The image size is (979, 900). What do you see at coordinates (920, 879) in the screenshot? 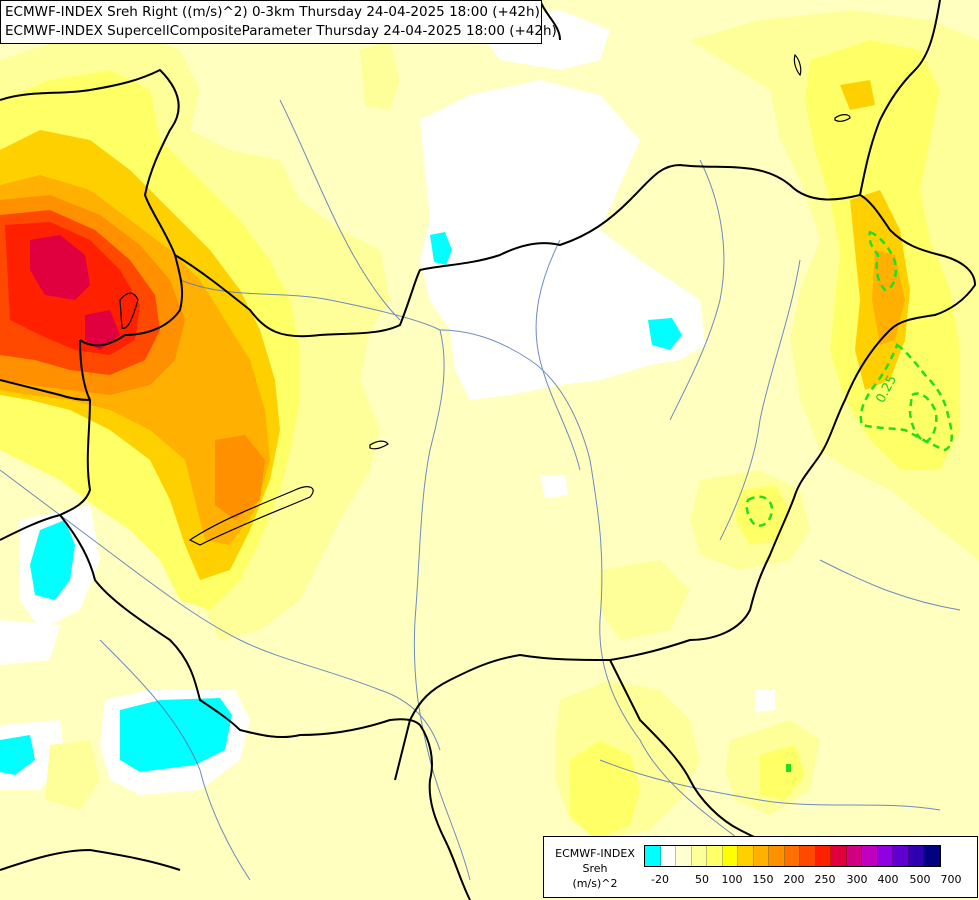
I see `legend-tick-label: 500` at bounding box center [920, 879].